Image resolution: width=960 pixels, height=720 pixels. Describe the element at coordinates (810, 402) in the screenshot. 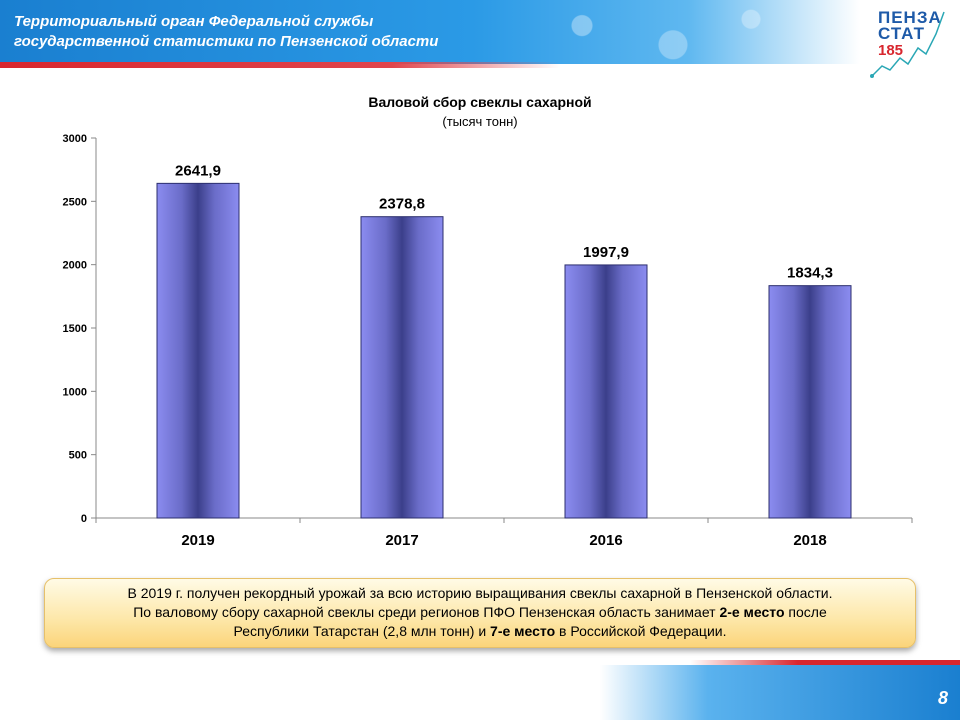

I see `bar-2018` at that location.